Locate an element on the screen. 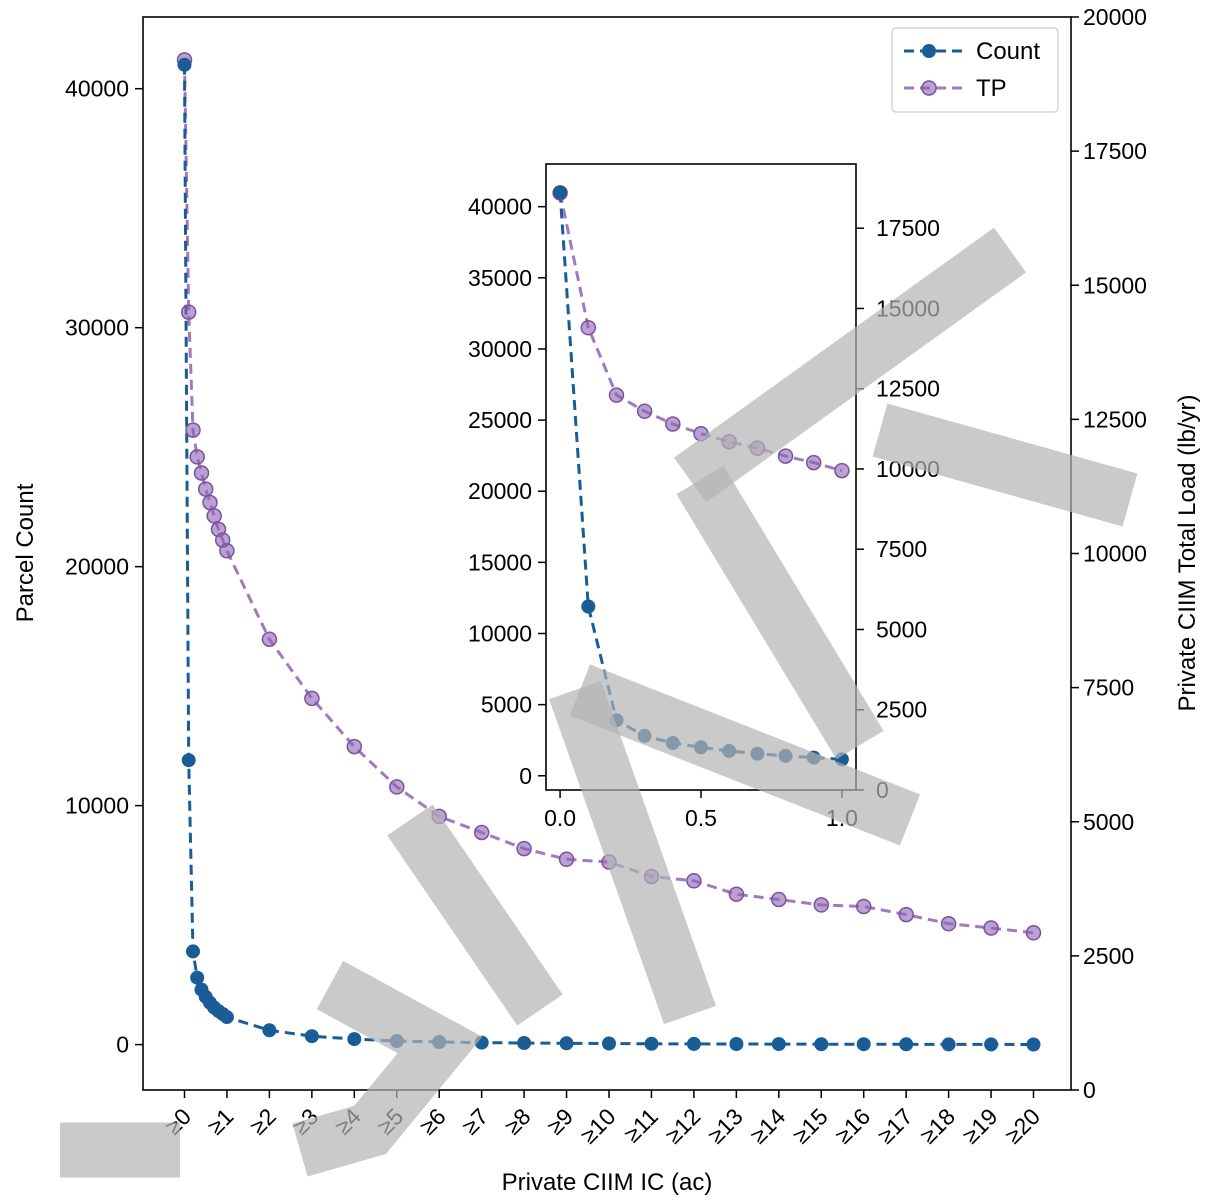  inset-right-tick-label: 12500 is located at coordinates (908, 389).